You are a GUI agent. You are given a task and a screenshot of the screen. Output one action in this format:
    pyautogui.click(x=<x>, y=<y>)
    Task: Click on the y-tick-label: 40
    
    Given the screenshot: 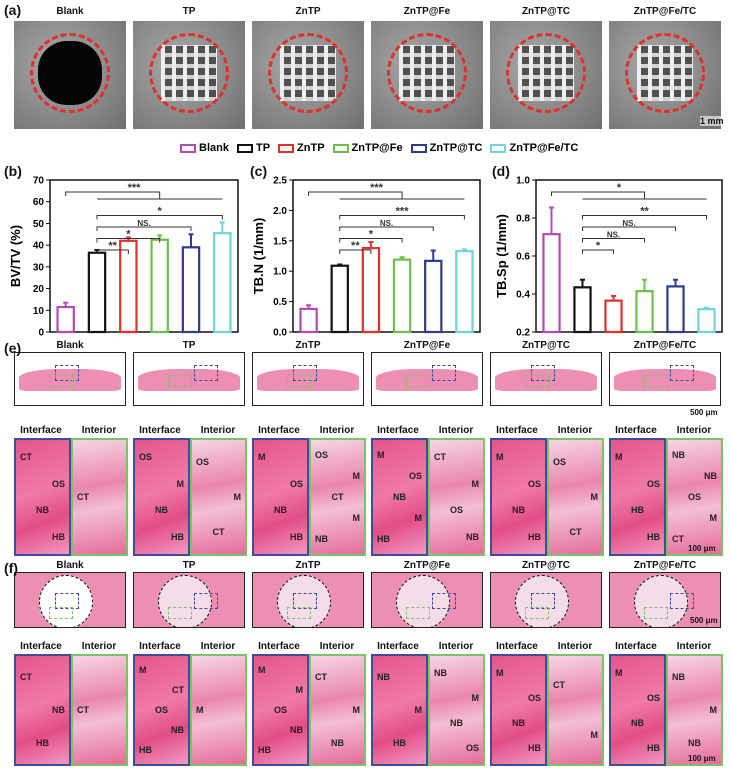 What is the action you would take?
    pyautogui.click(x=39, y=246)
    